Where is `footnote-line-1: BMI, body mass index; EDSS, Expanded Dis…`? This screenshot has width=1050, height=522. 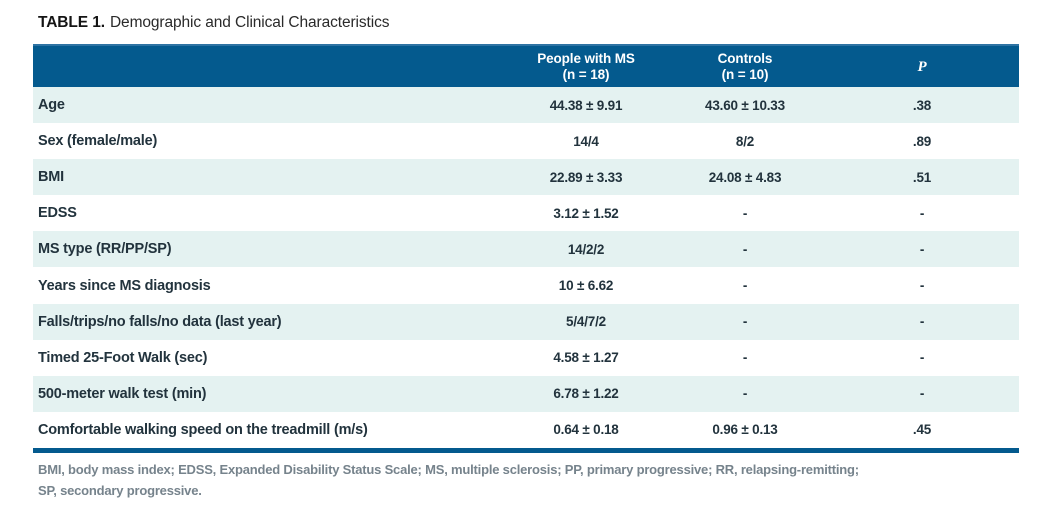
footnote-line-1: BMI, body mass index; EDSS, Expanded Dis… is located at coordinates (448, 469).